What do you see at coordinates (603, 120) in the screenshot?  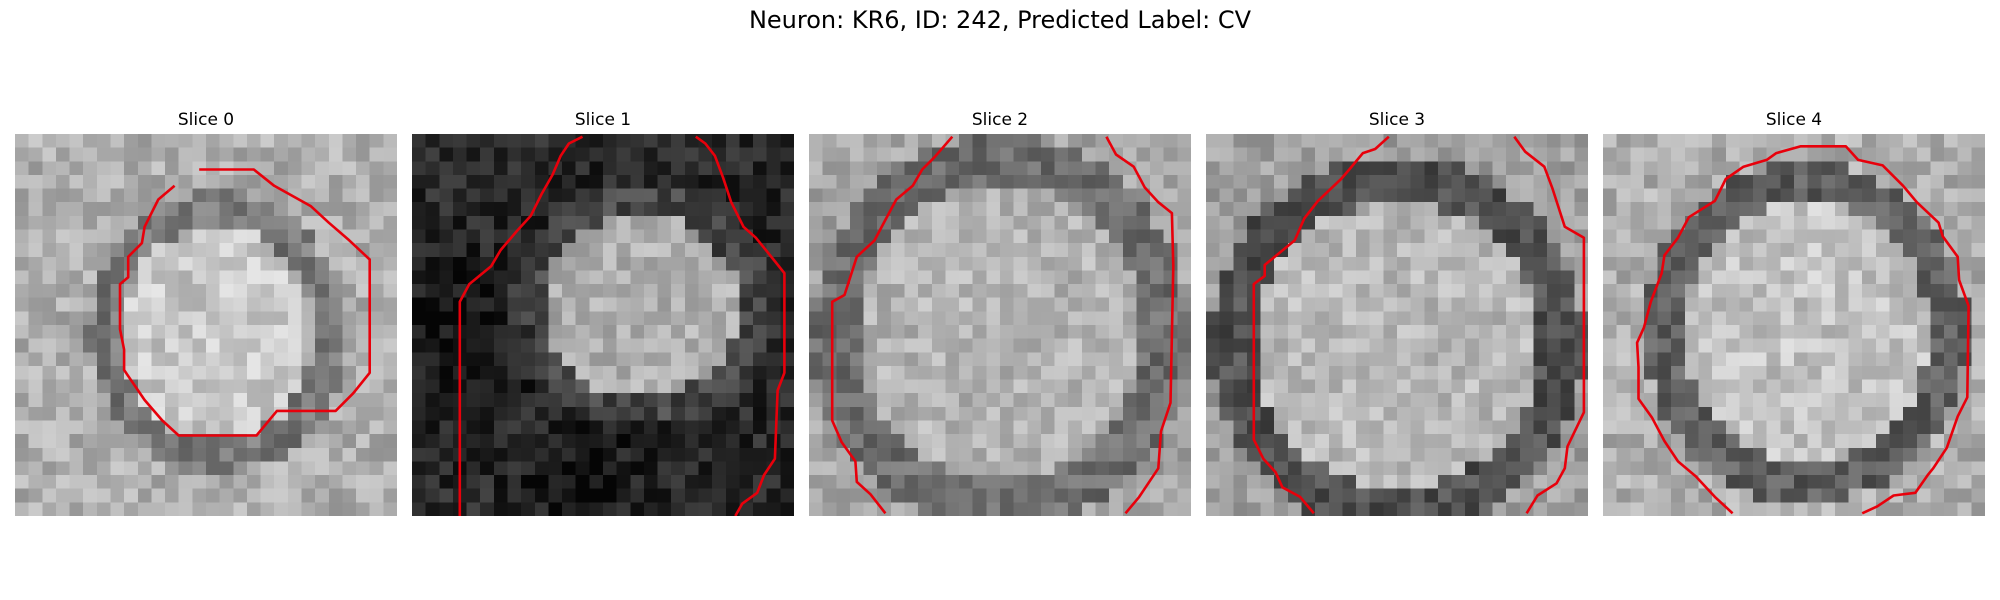 I see `slice-title: Slice 1` at bounding box center [603, 120].